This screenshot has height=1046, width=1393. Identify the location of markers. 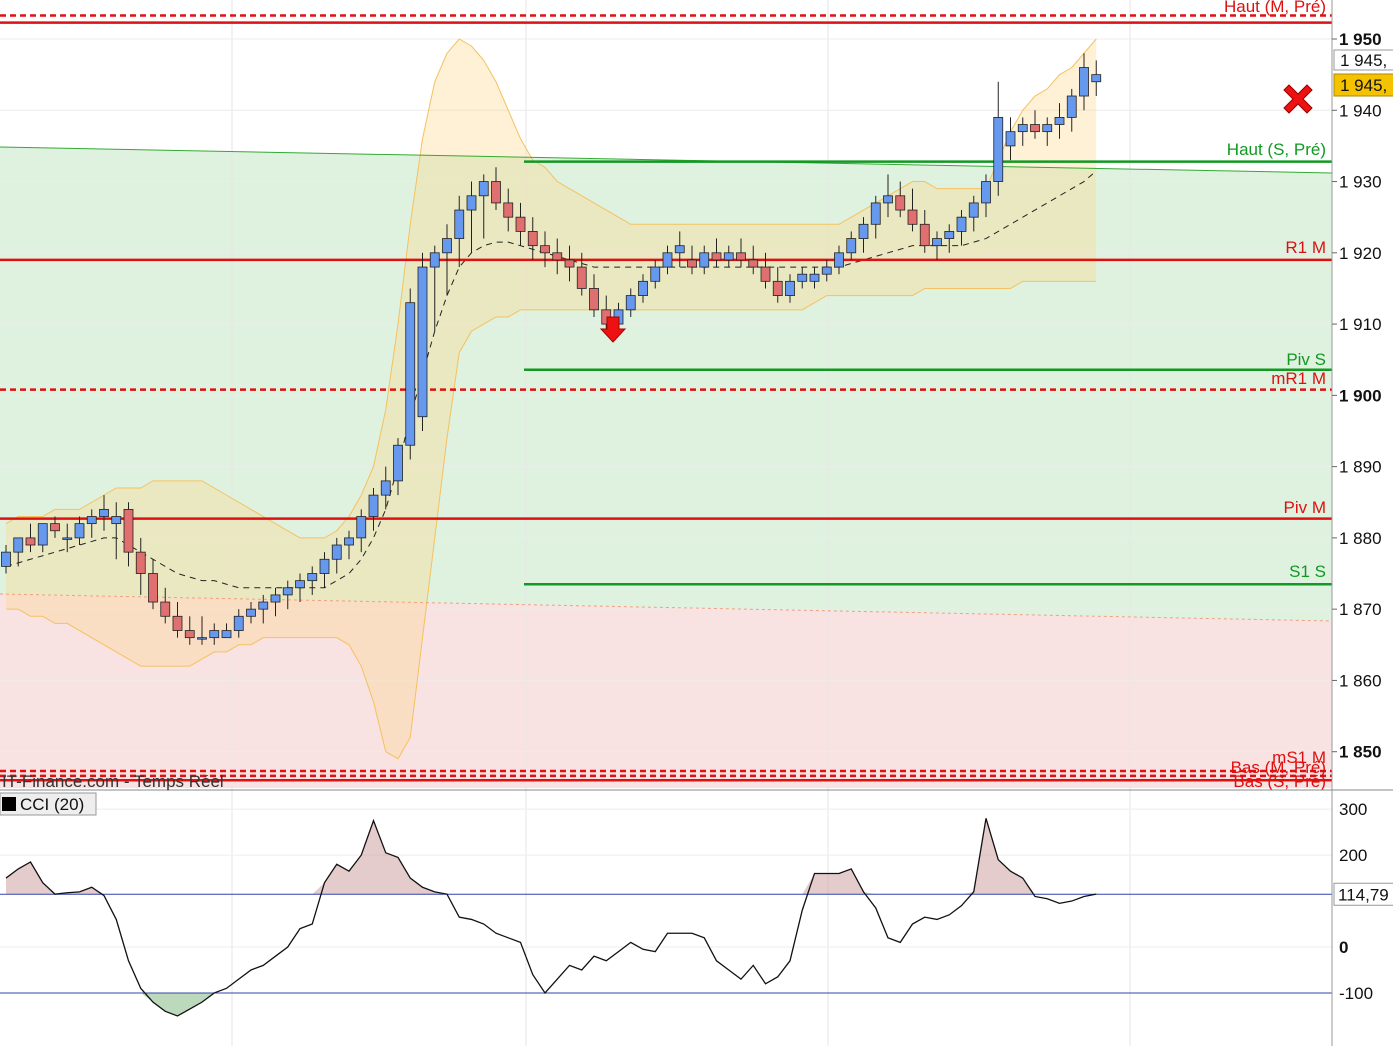
(956, 213).